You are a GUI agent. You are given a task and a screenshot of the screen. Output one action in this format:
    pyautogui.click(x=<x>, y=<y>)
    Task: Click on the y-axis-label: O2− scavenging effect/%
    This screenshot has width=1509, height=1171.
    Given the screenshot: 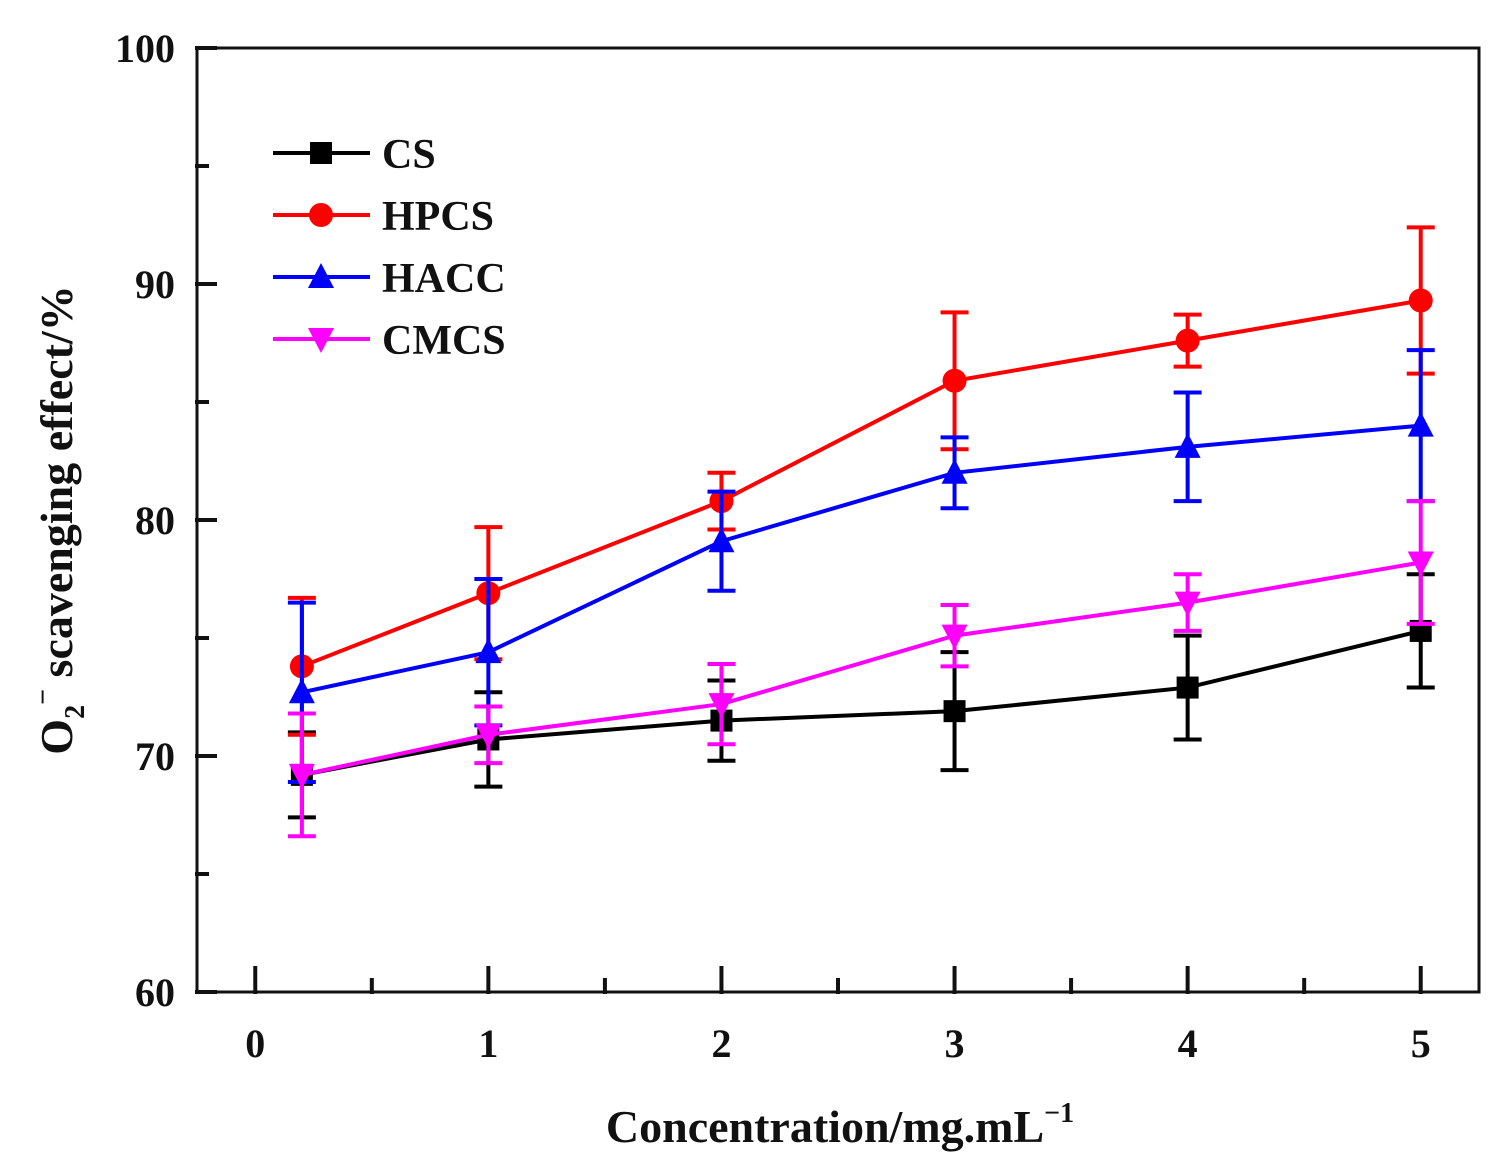 What is the action you would take?
    pyautogui.click(x=59, y=519)
    